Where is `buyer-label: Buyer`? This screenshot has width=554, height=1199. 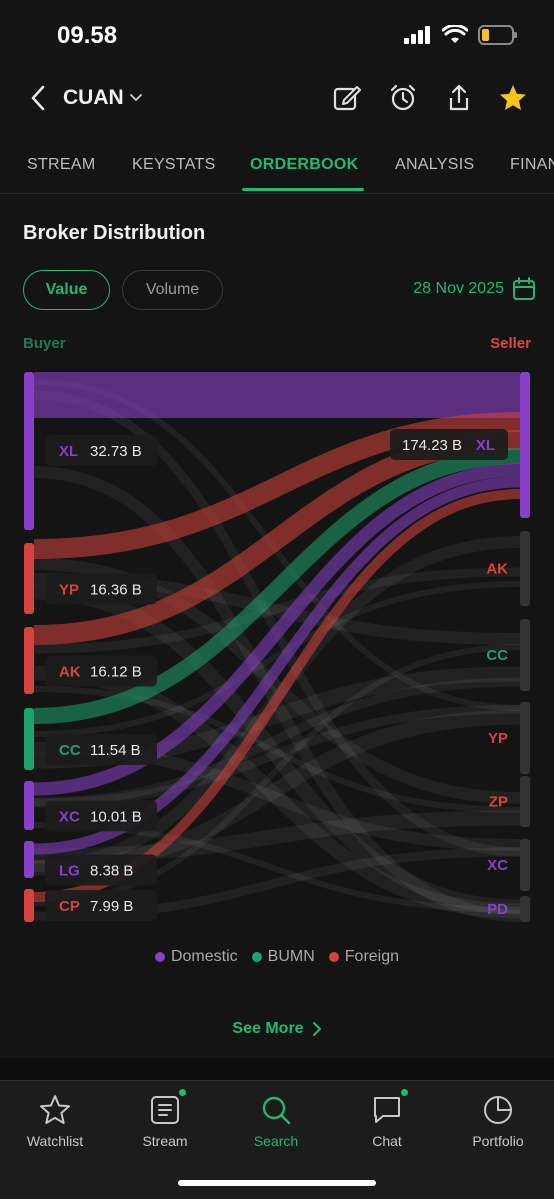
buyer-label: Buyer is located at coordinates (44, 343).